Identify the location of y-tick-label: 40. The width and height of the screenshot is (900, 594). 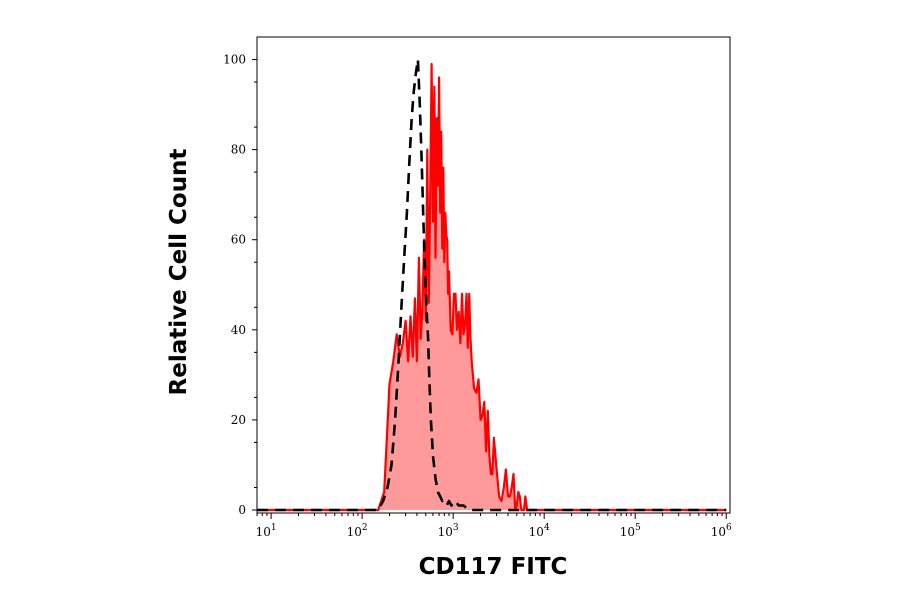
(238, 330).